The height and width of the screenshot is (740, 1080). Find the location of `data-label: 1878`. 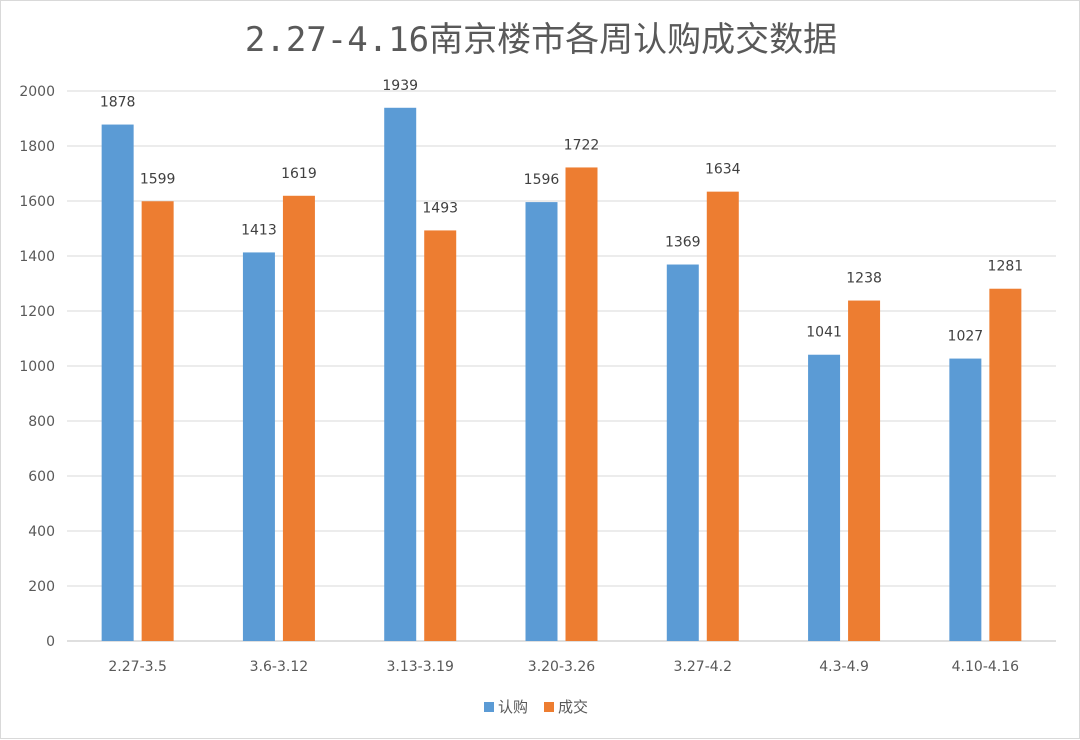

data-label: 1878 is located at coordinates (118, 103).